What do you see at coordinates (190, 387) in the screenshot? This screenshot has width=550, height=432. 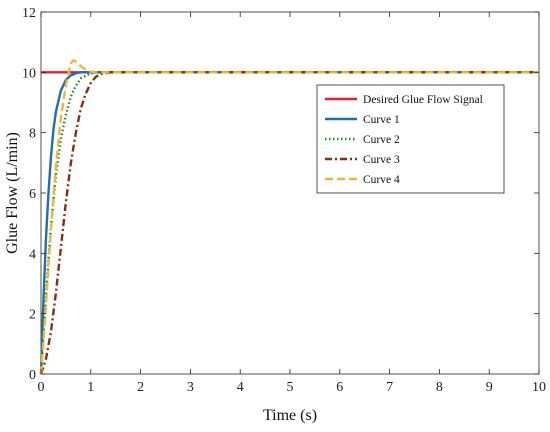 I see `x-tick-label: 3` at bounding box center [190, 387].